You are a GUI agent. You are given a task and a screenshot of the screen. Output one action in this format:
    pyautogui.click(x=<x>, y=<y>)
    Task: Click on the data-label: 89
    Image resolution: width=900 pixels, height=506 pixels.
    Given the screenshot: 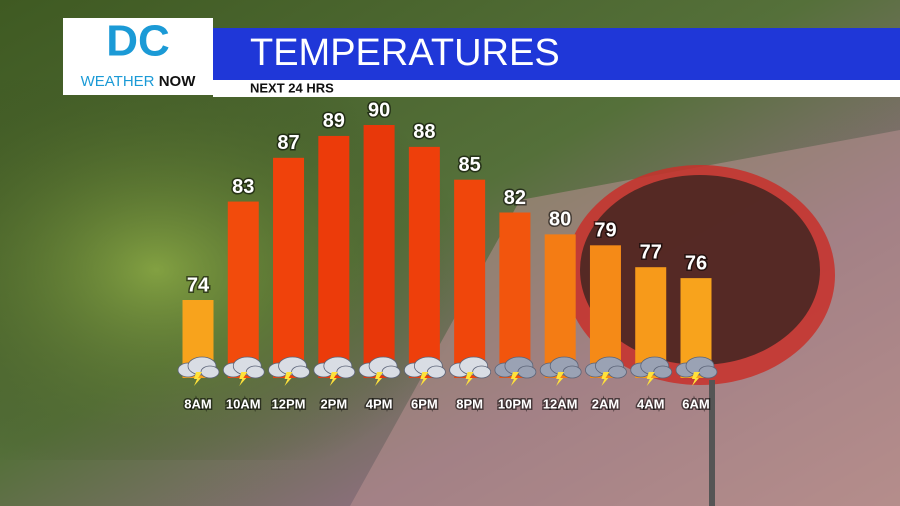 What is the action you would take?
    pyautogui.click(x=334, y=121)
    